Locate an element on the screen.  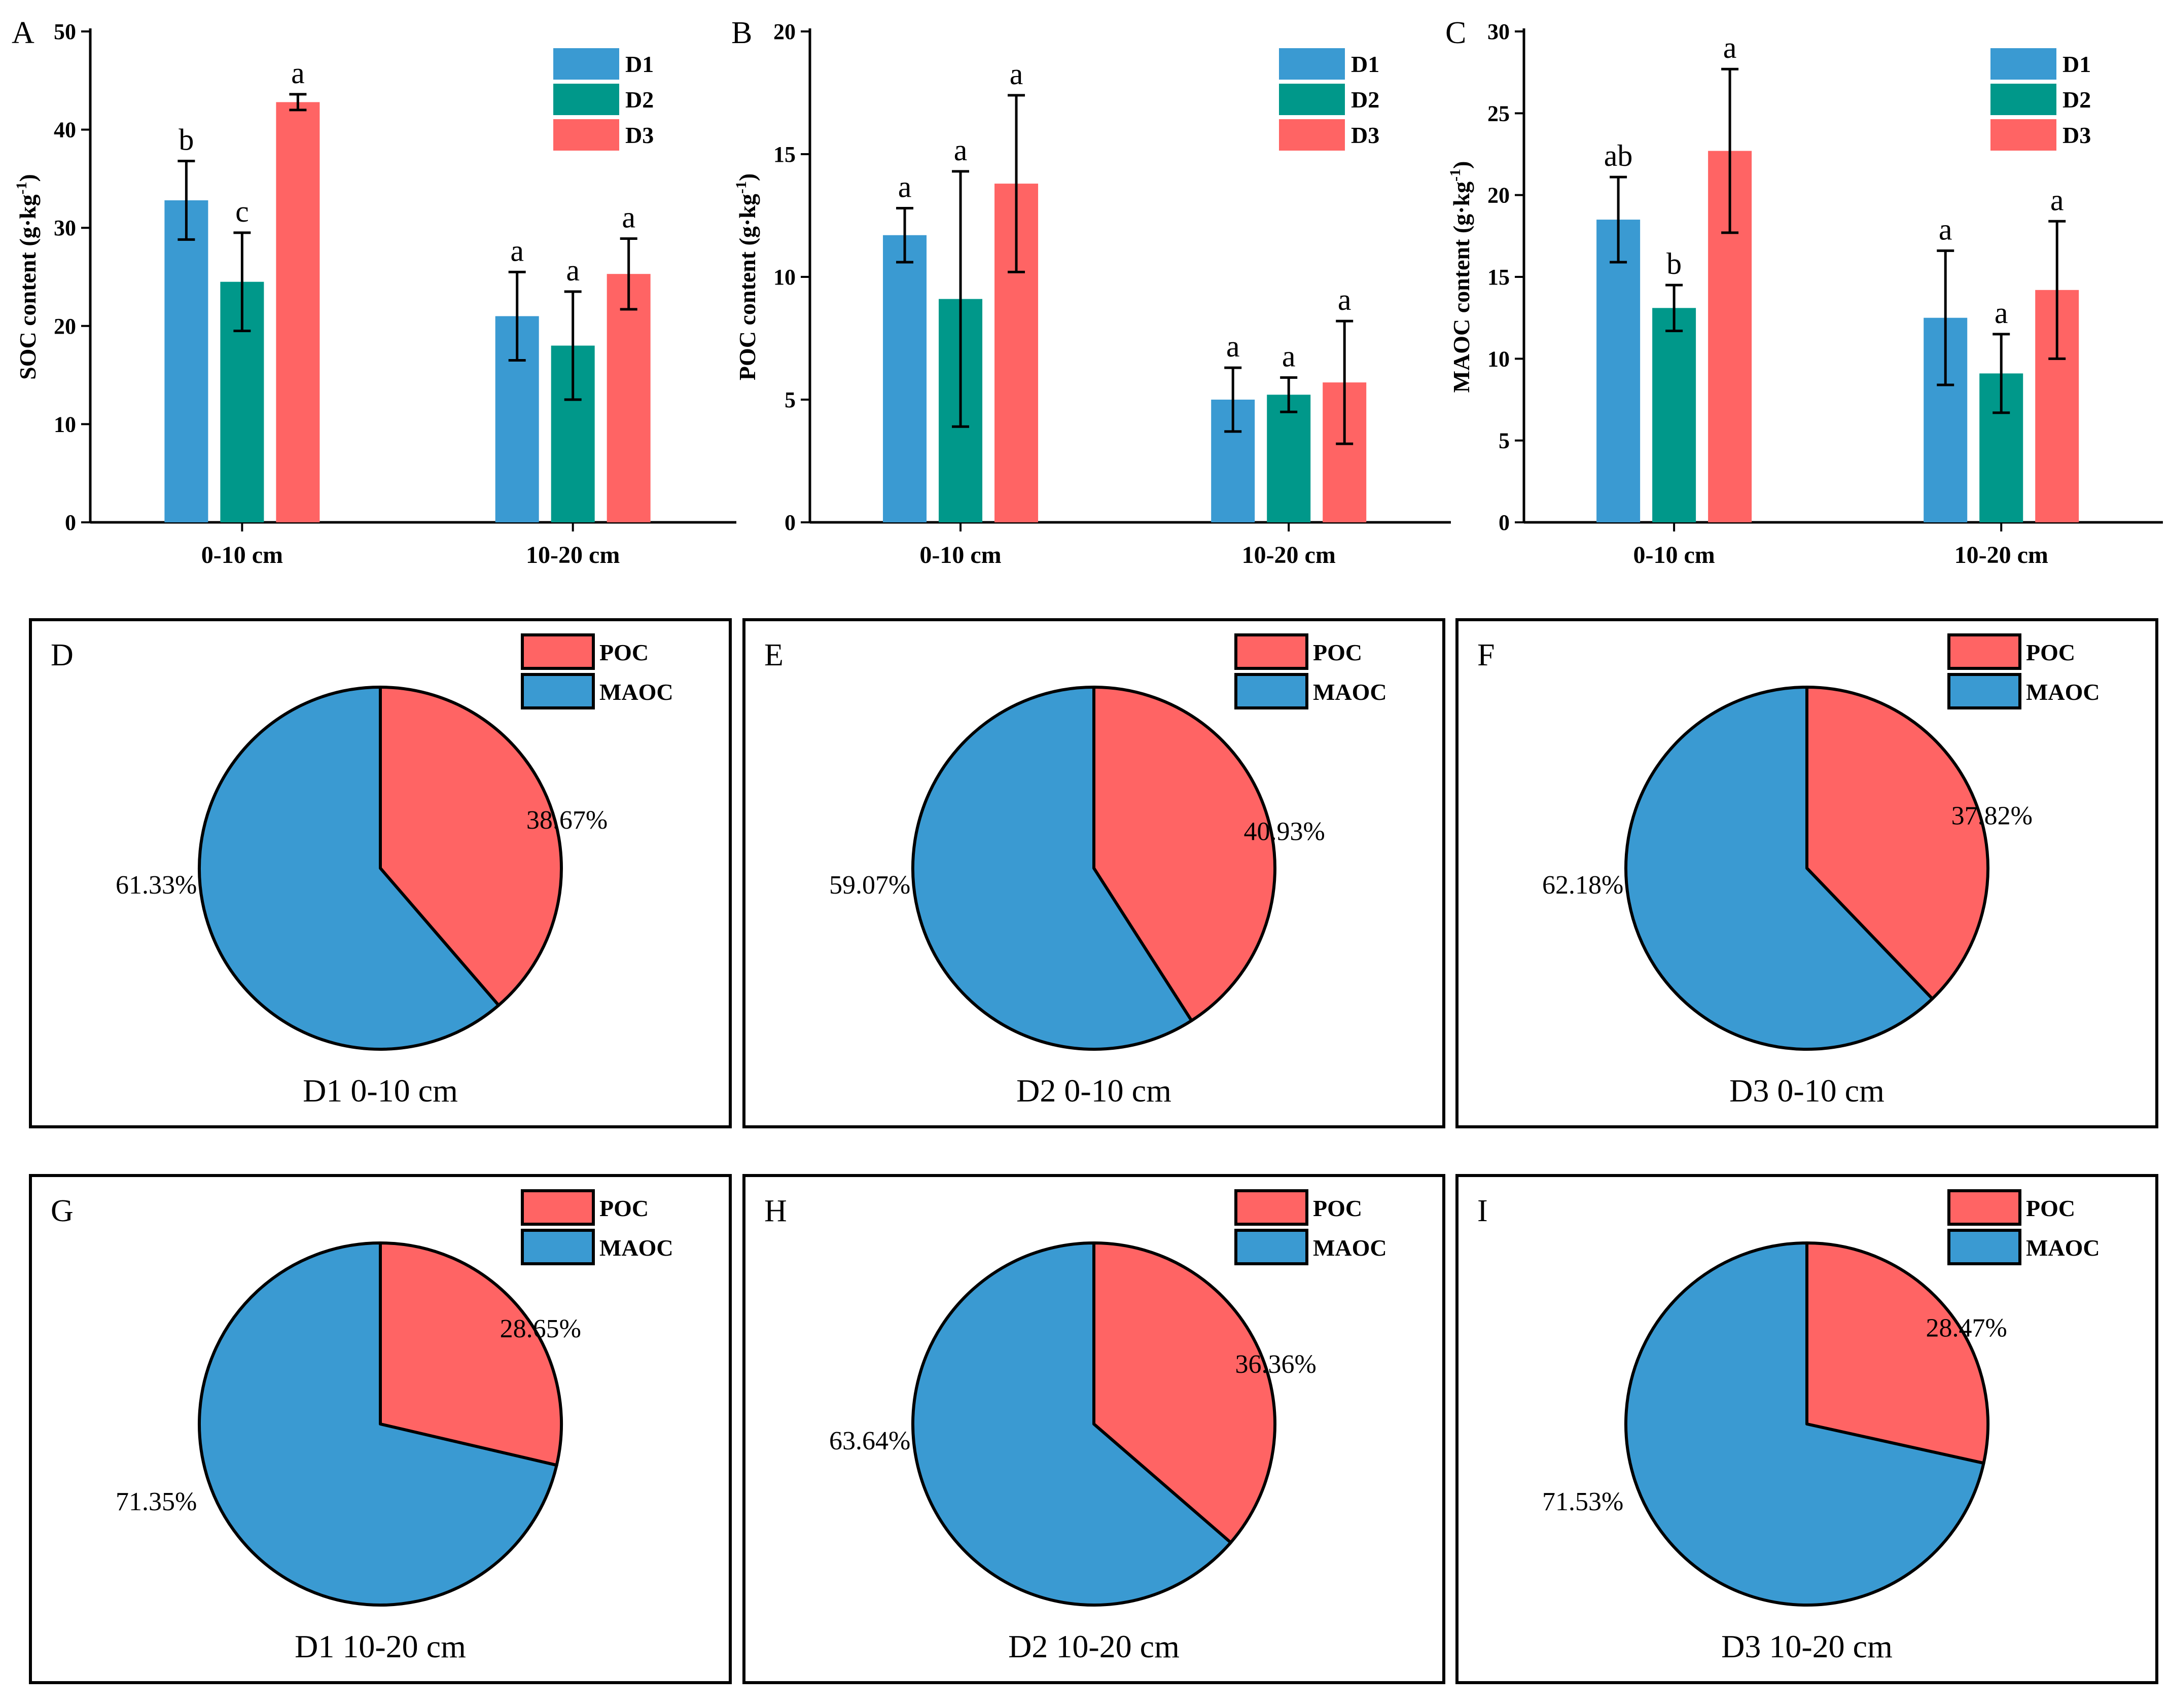
pie-percent-label: 61.33% is located at coordinates (156, 885).